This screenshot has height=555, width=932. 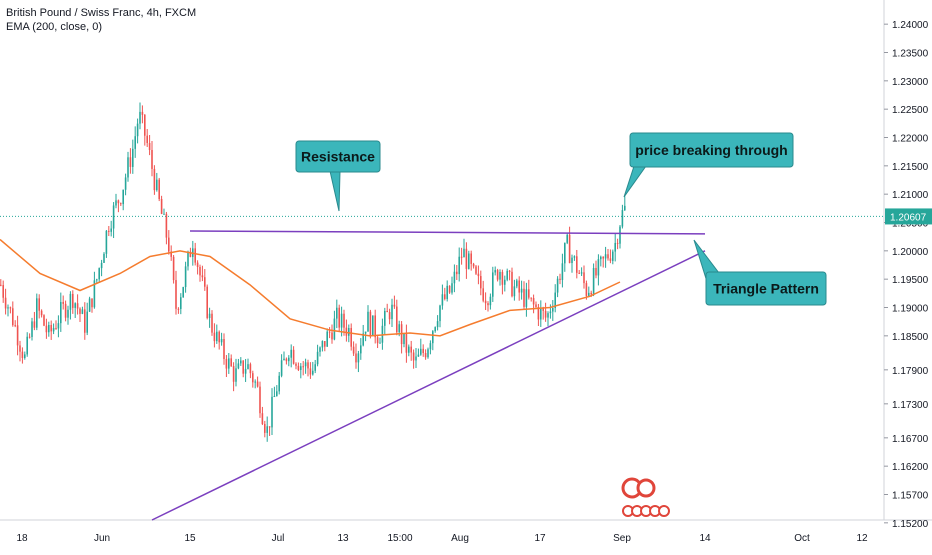 What do you see at coordinates (622, 538) in the screenshot?
I see `x-tick-label: Sep` at bounding box center [622, 538].